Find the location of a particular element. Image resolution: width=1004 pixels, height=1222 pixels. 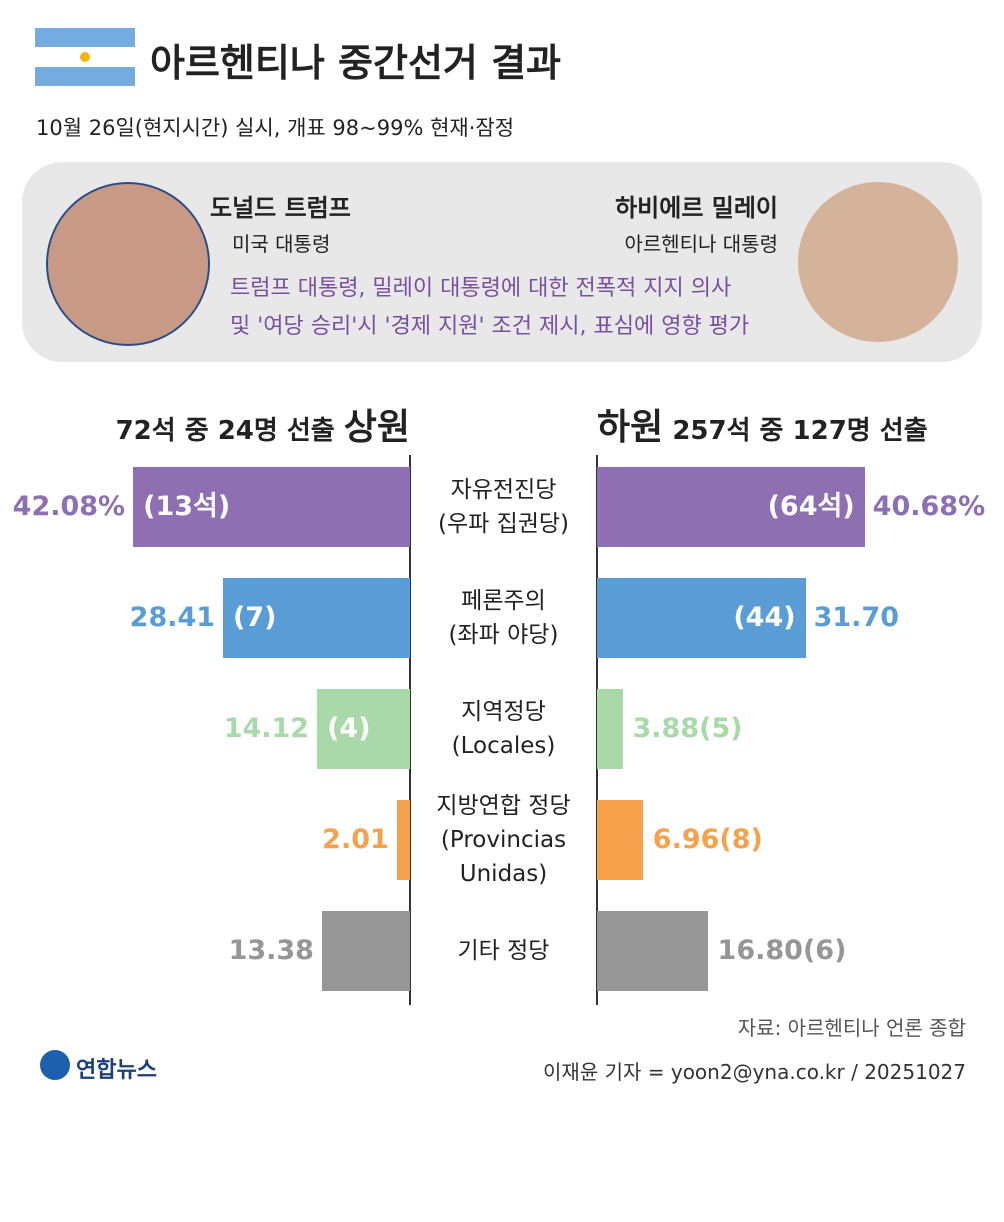

logo: 연합뉴스 is located at coordinates (116, 1070).